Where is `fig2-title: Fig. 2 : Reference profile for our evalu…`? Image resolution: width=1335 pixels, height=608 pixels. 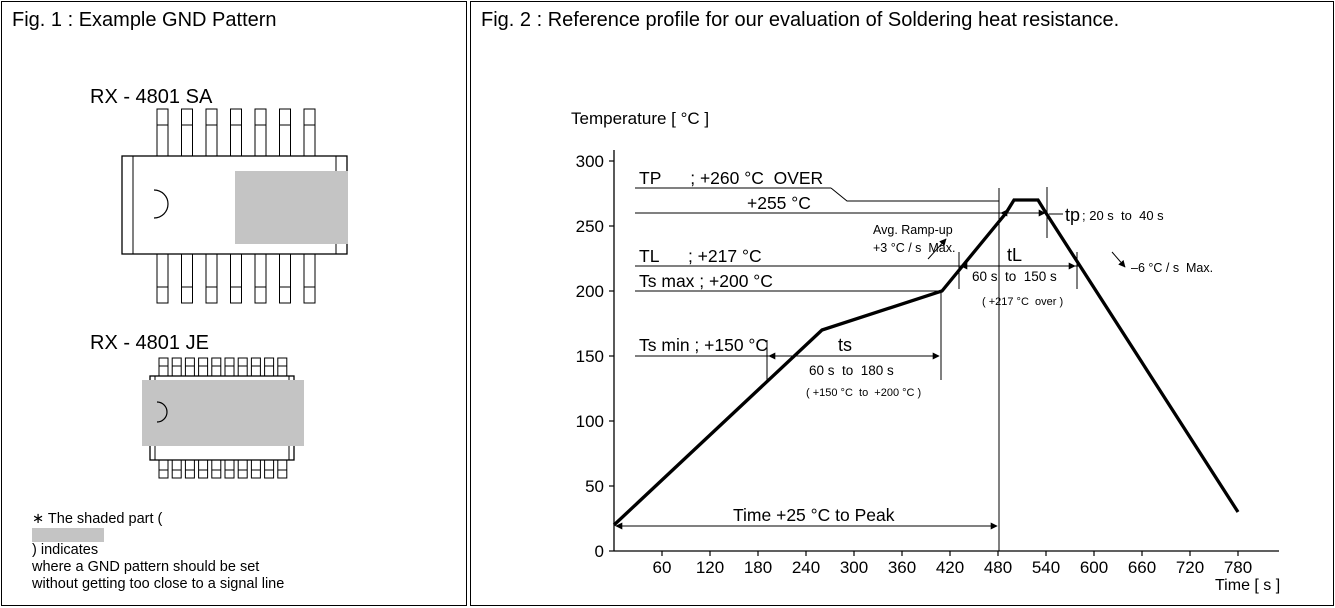
fig2-title: Fig. 2 : Reference profile for our evalu… is located at coordinates (800, 20).